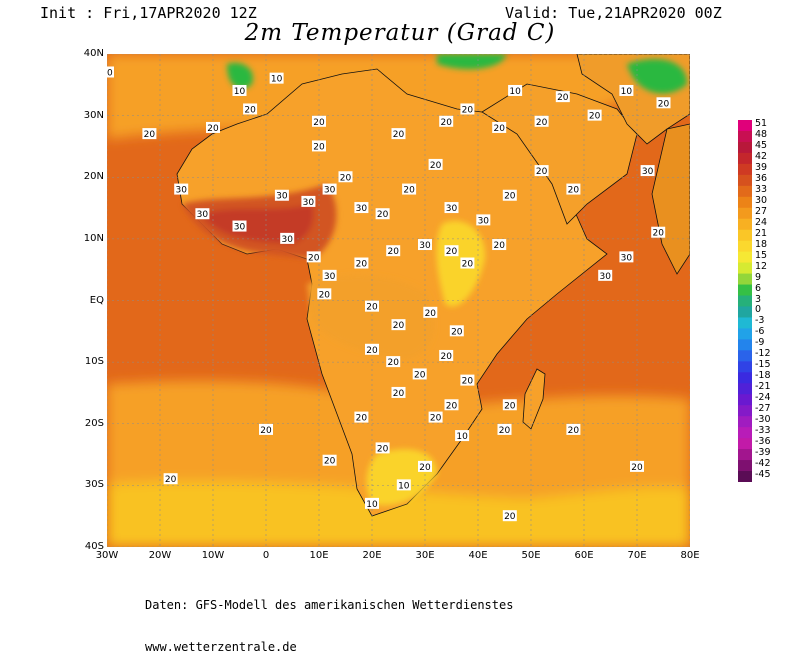  Describe the element at coordinates (763, 464) in the screenshot. I see `colorbar-level-label: -42` at that location.